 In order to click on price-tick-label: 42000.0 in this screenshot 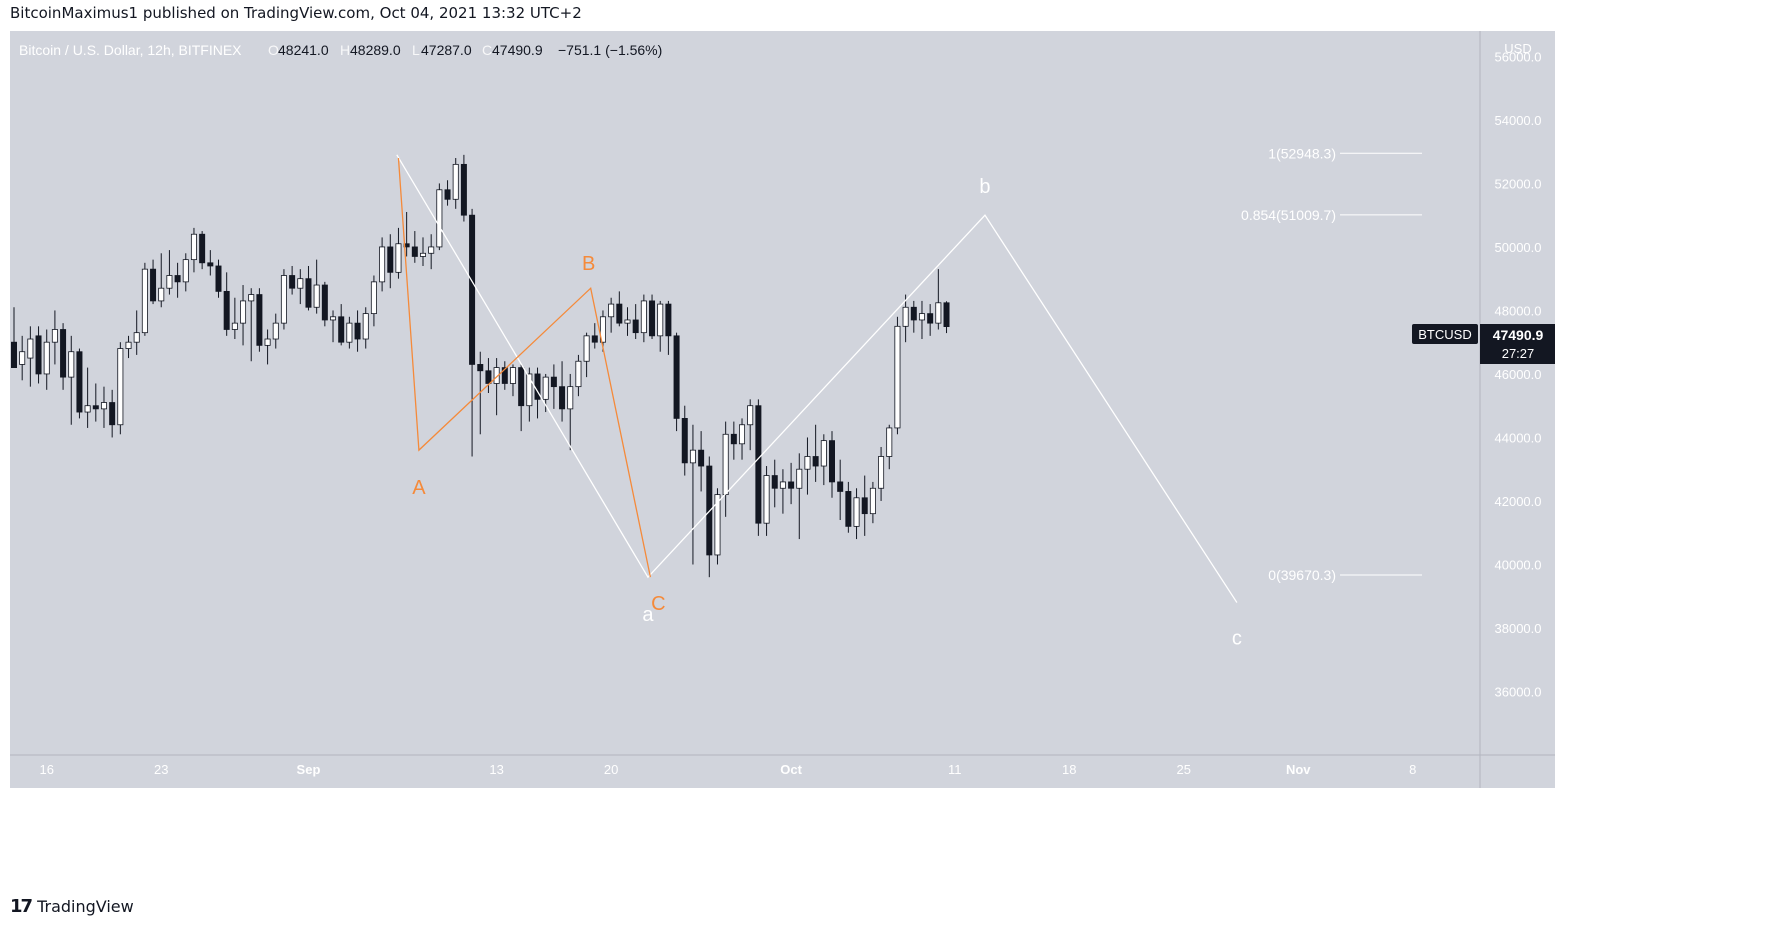, I will do `click(1518, 501)`.